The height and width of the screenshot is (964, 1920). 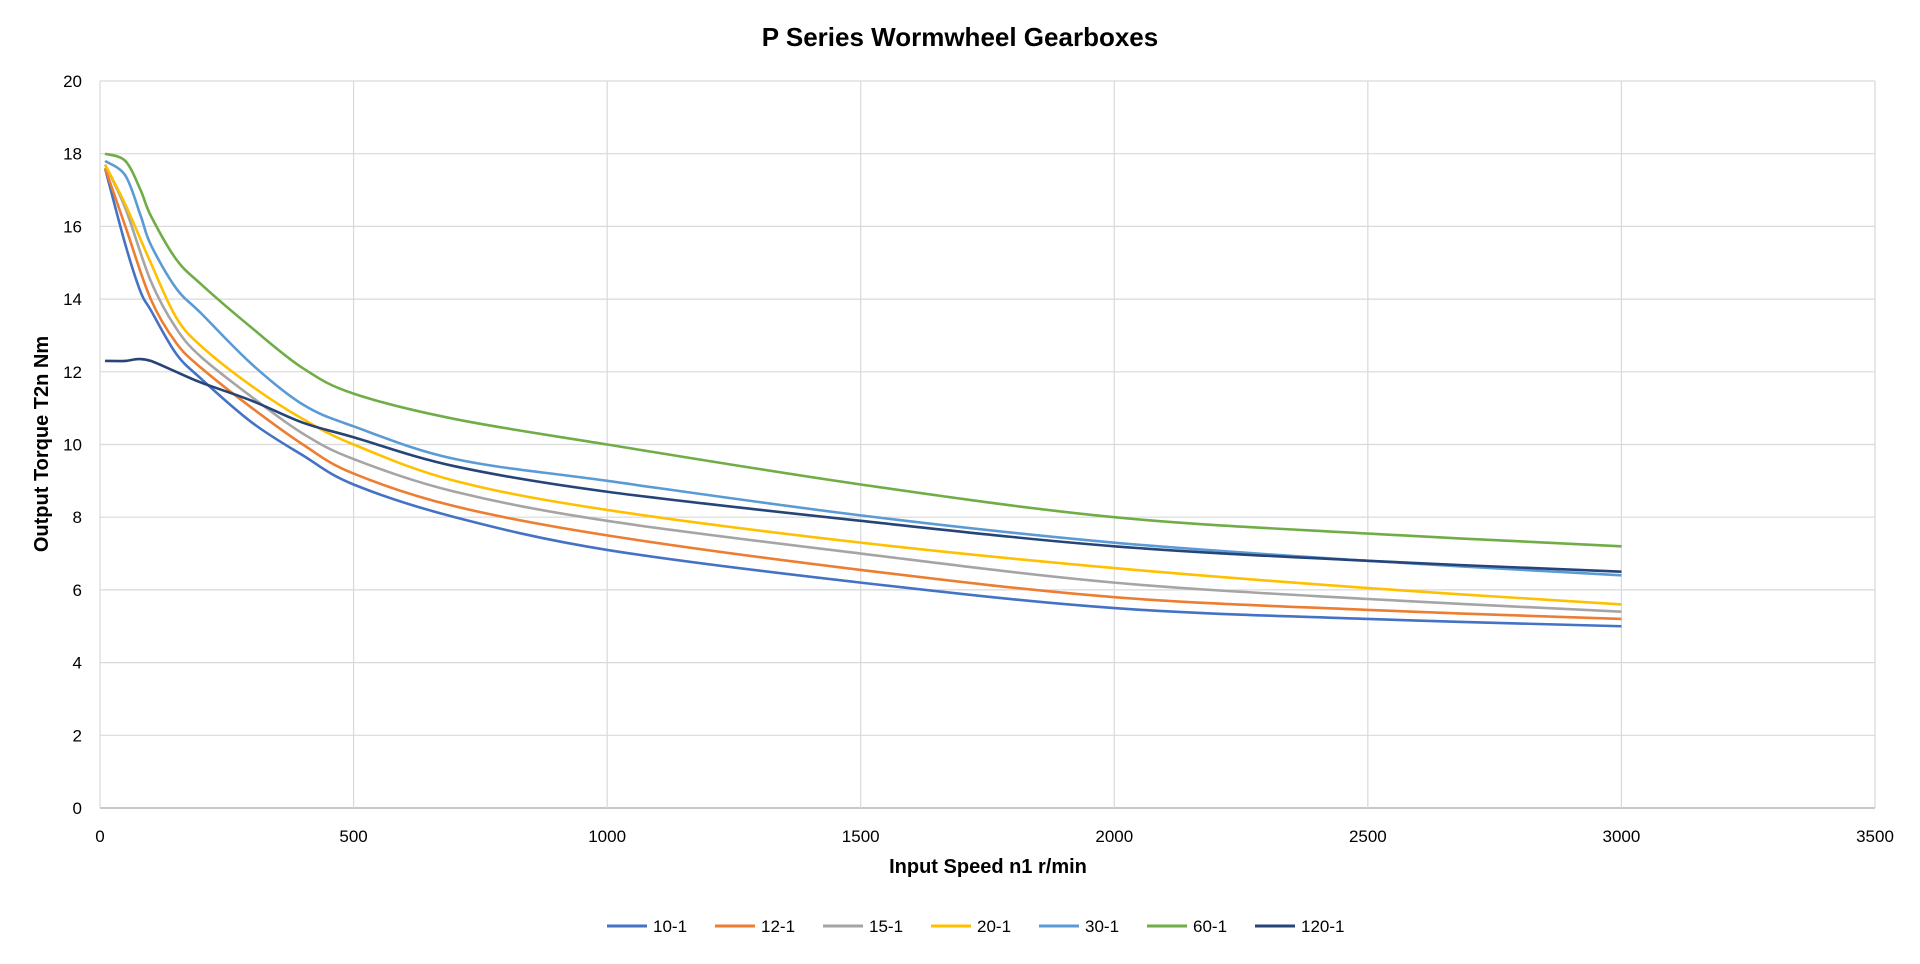 I want to click on legend-label: 15-1, so click(x=886, y=926).